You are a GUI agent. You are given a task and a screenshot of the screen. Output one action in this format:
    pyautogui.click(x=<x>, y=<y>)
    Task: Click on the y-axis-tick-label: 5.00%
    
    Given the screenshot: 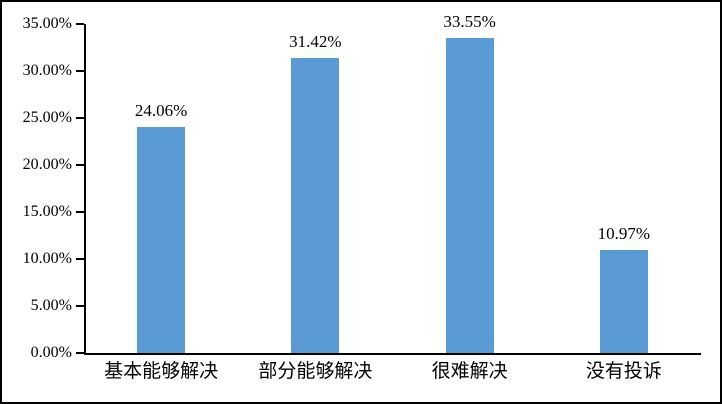 What is the action you would take?
    pyautogui.click(x=51, y=305)
    